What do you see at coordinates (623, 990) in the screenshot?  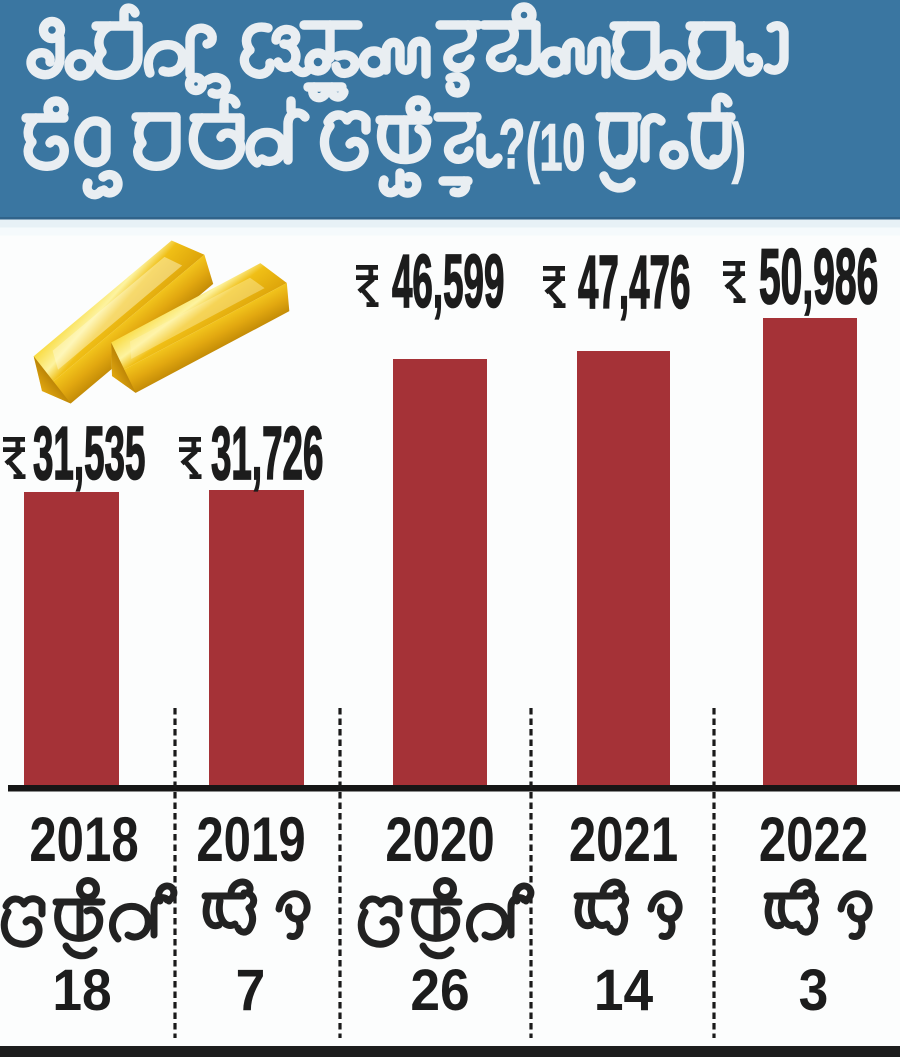 I see `svg-text: 14` at bounding box center [623, 990].